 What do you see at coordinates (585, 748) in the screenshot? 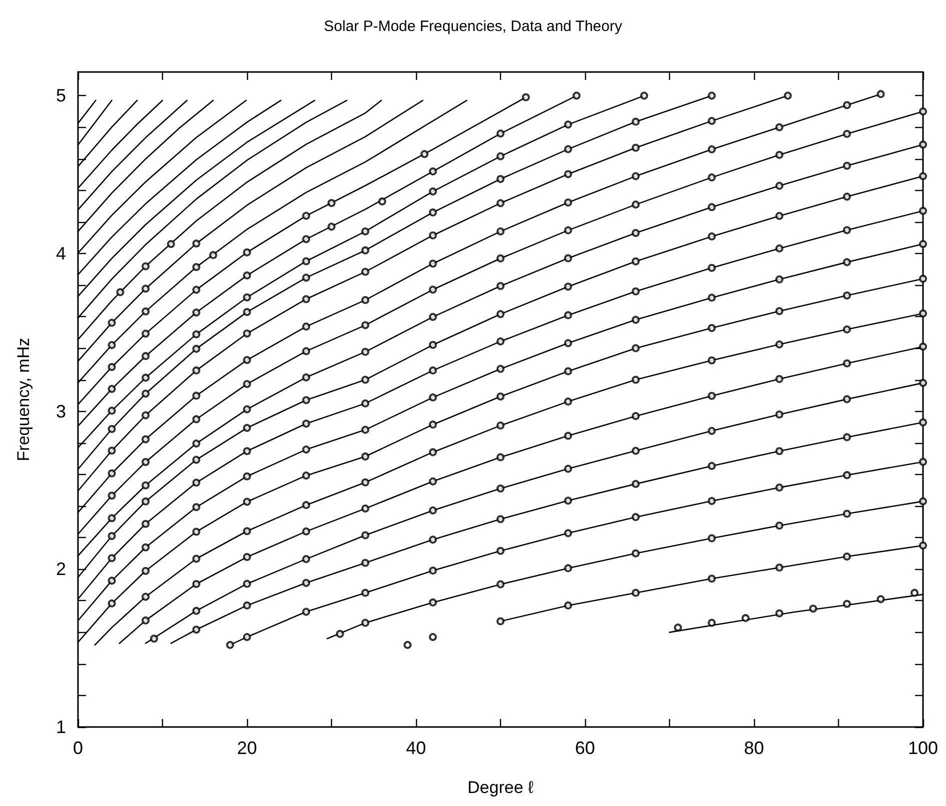
I see `x-tick-label: 60` at bounding box center [585, 748].